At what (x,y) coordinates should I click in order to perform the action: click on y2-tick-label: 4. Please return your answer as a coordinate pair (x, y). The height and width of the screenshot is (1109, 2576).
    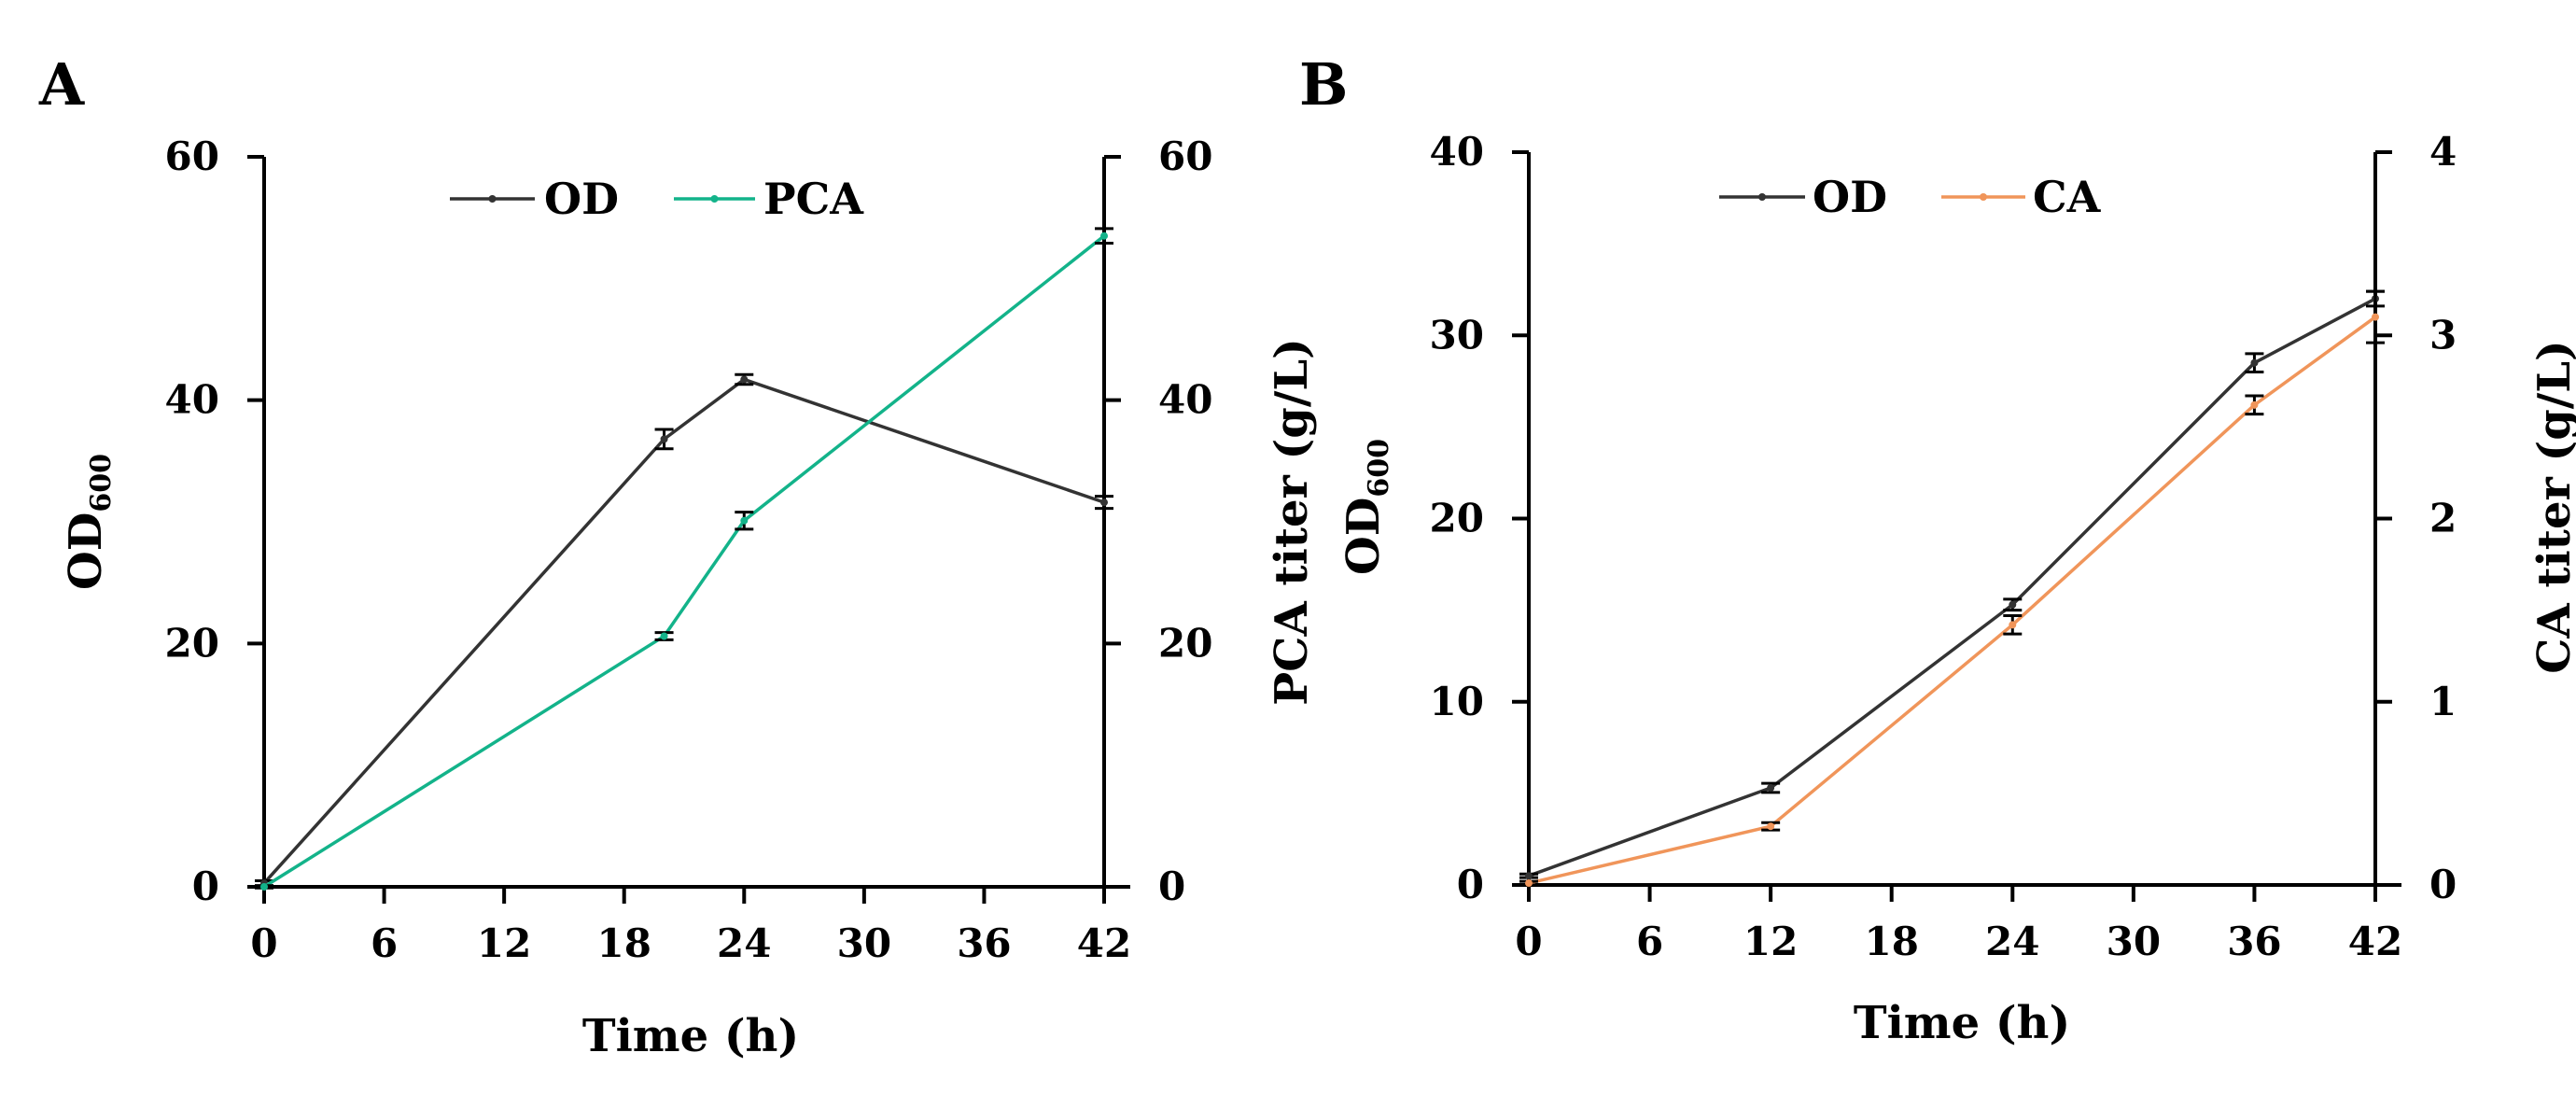
    Looking at the image, I should click on (2443, 152).